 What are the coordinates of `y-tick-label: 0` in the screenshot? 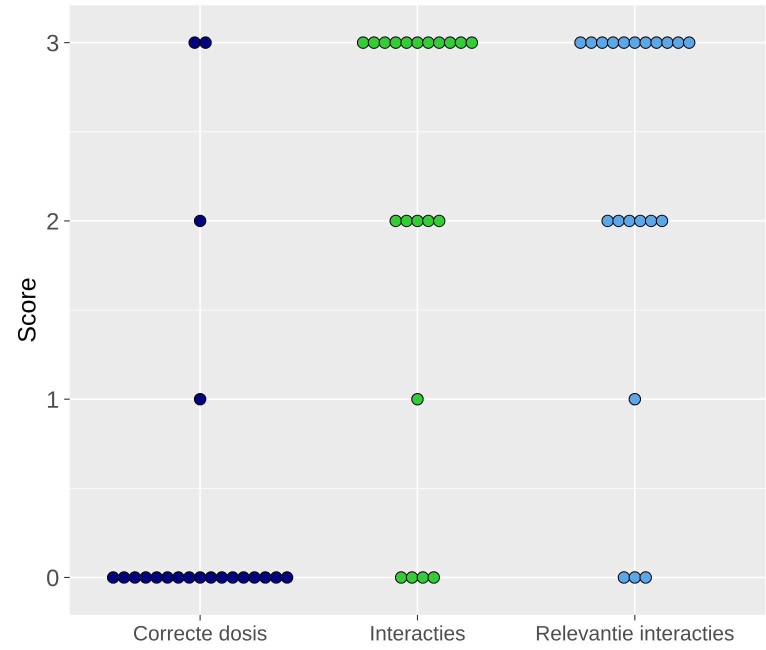 It's located at (52, 578).